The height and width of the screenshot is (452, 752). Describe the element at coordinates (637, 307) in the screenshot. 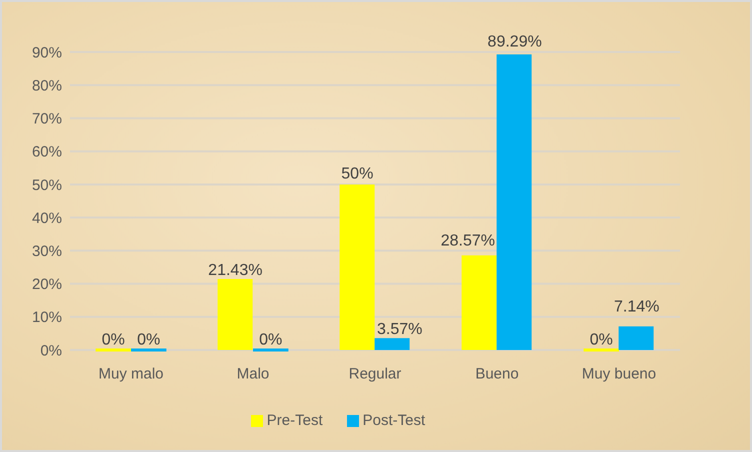

I see `data-label: 7.14%` at that location.